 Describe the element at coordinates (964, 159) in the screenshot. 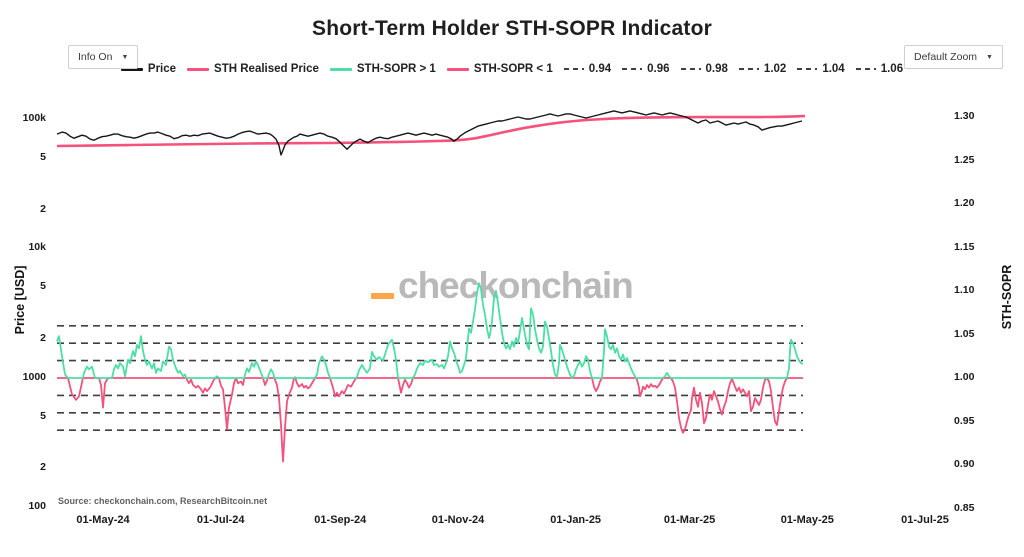

I see `y-tick-label-right: 1.25` at that location.